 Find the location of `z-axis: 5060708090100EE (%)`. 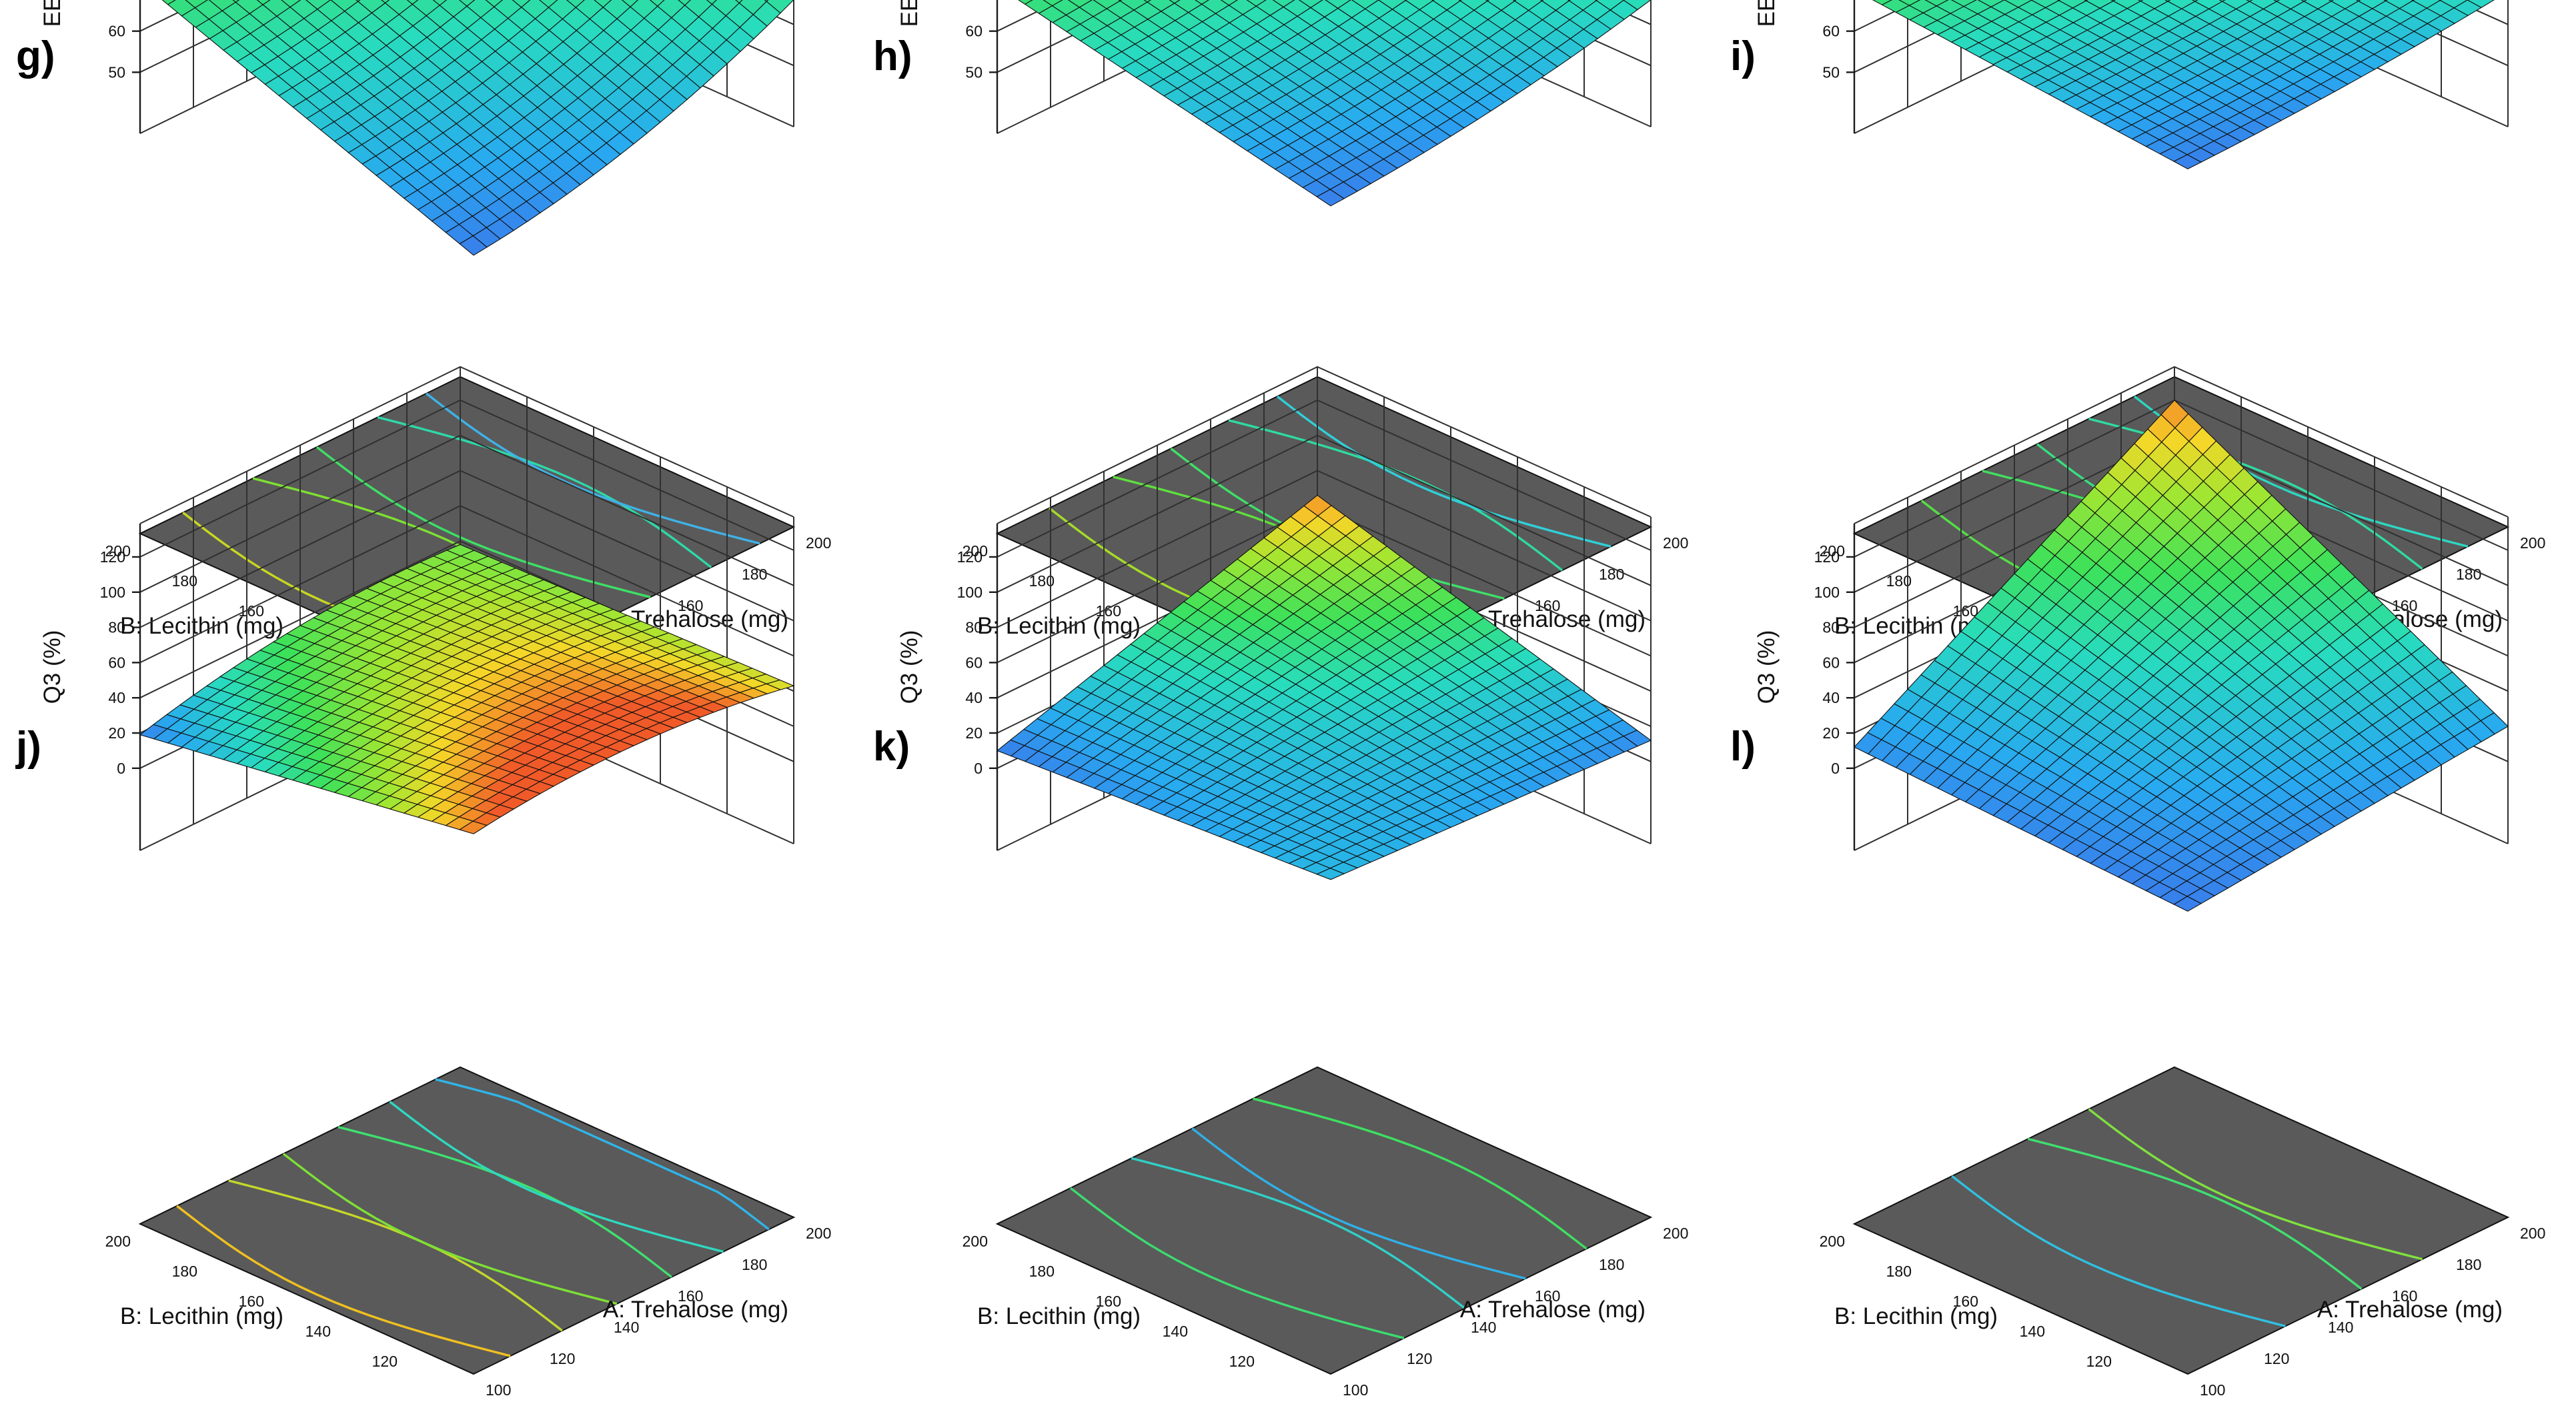

z-axis: 5060708090100EE (%) is located at coordinates (947, 40).